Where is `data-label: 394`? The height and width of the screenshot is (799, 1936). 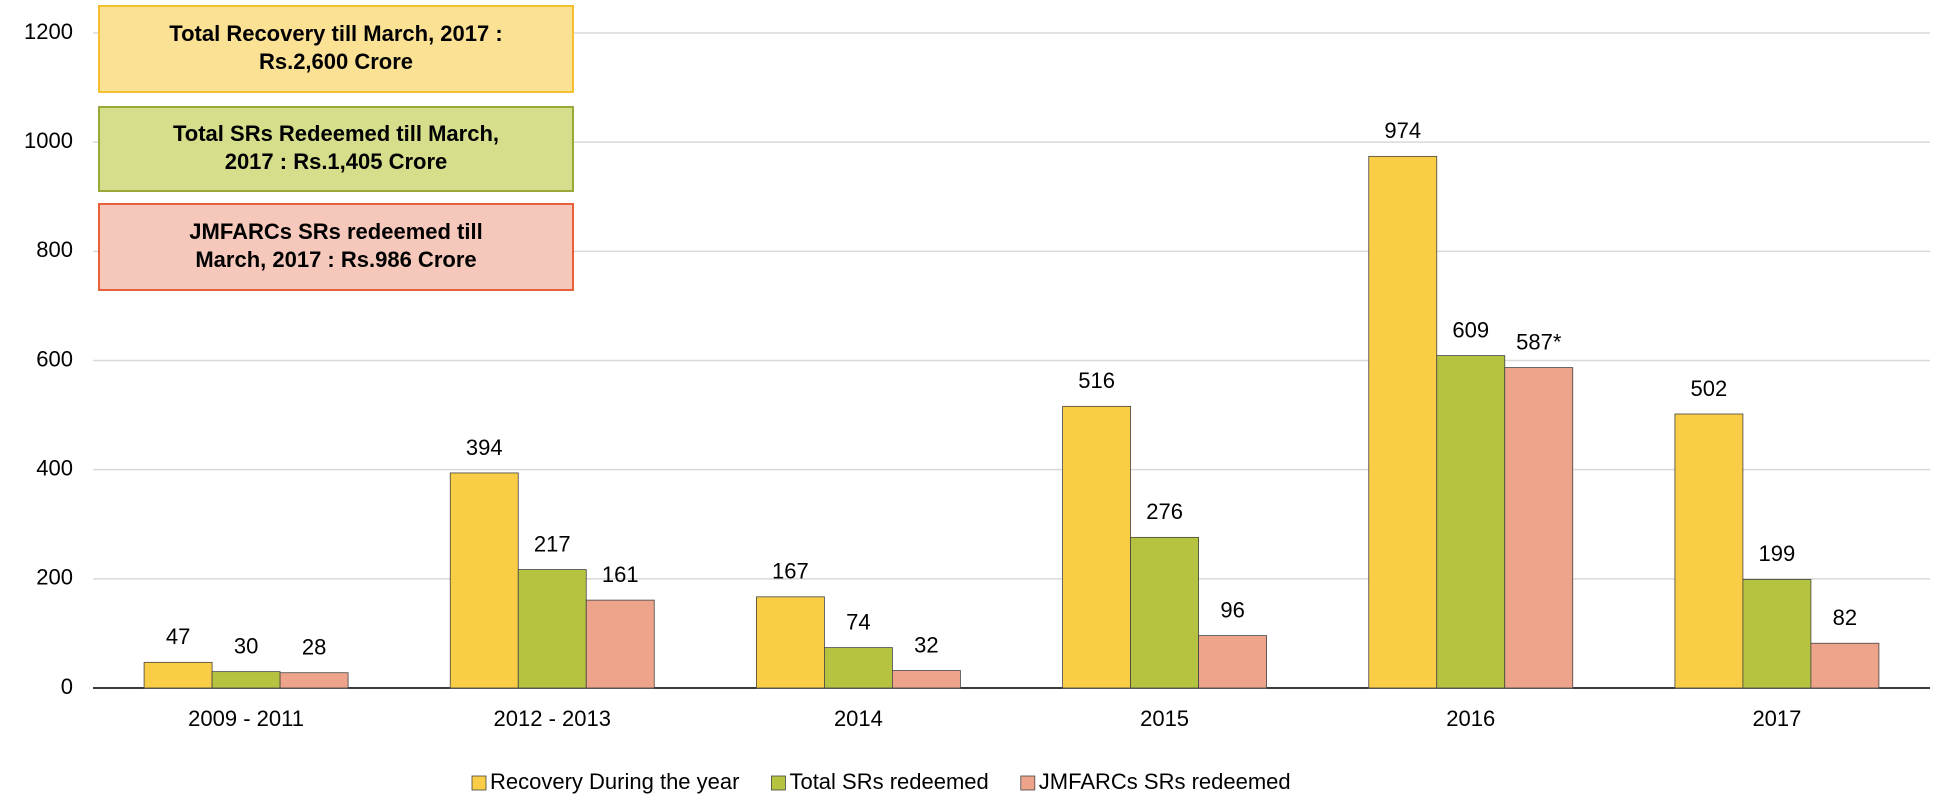 data-label: 394 is located at coordinates (484, 447).